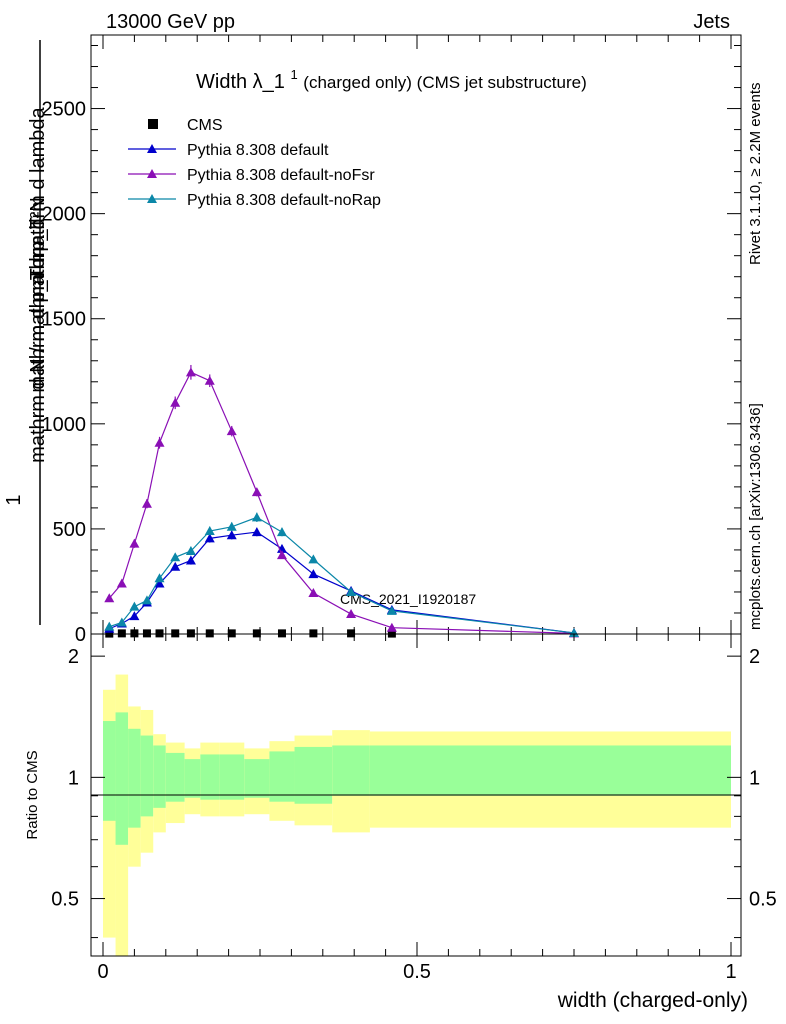 The width and height of the screenshot is (786, 1024). I want to click on xtick-label: 1, so click(730, 972).